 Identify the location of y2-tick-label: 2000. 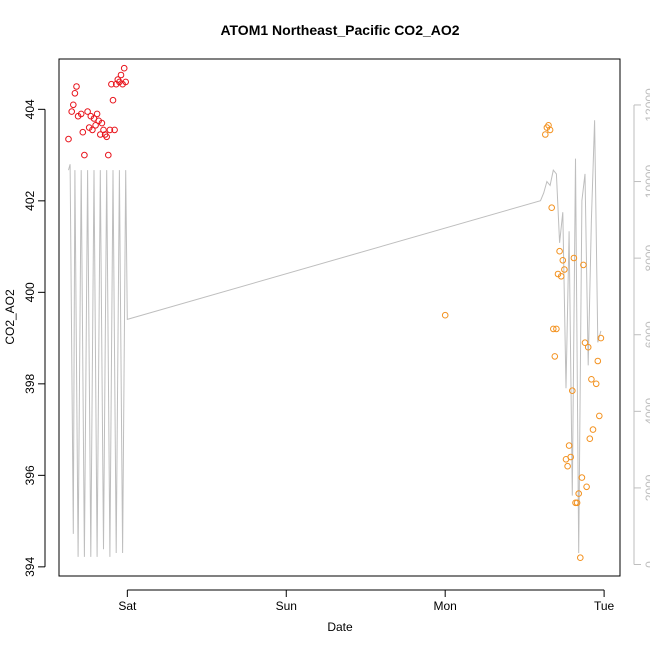
(646, 487).